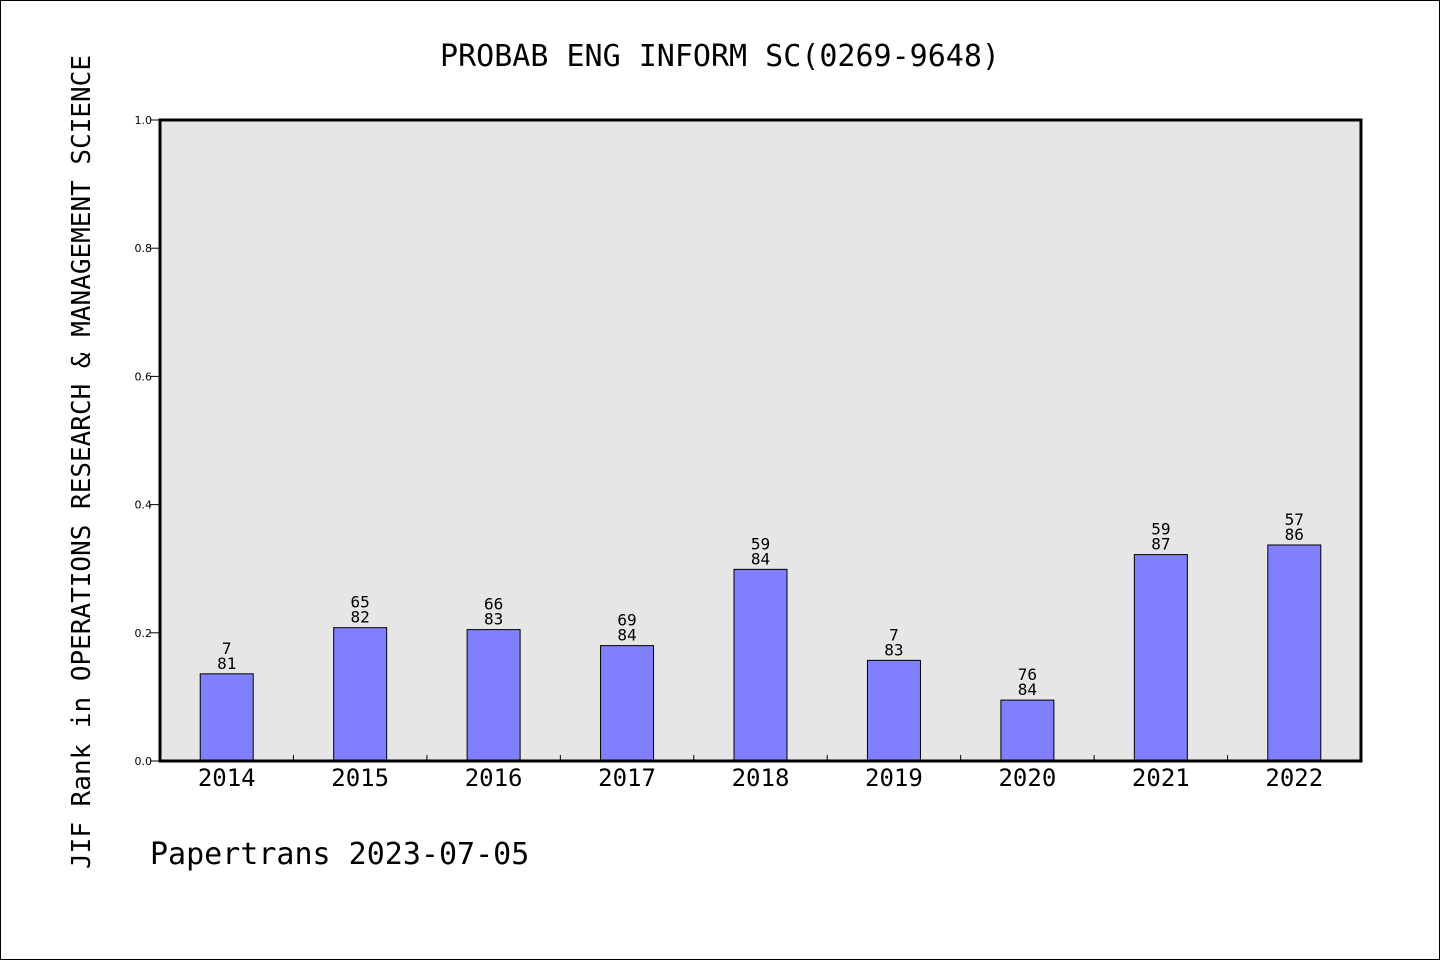  Describe the element at coordinates (1160, 658) in the screenshot. I see `bar-2021` at that location.